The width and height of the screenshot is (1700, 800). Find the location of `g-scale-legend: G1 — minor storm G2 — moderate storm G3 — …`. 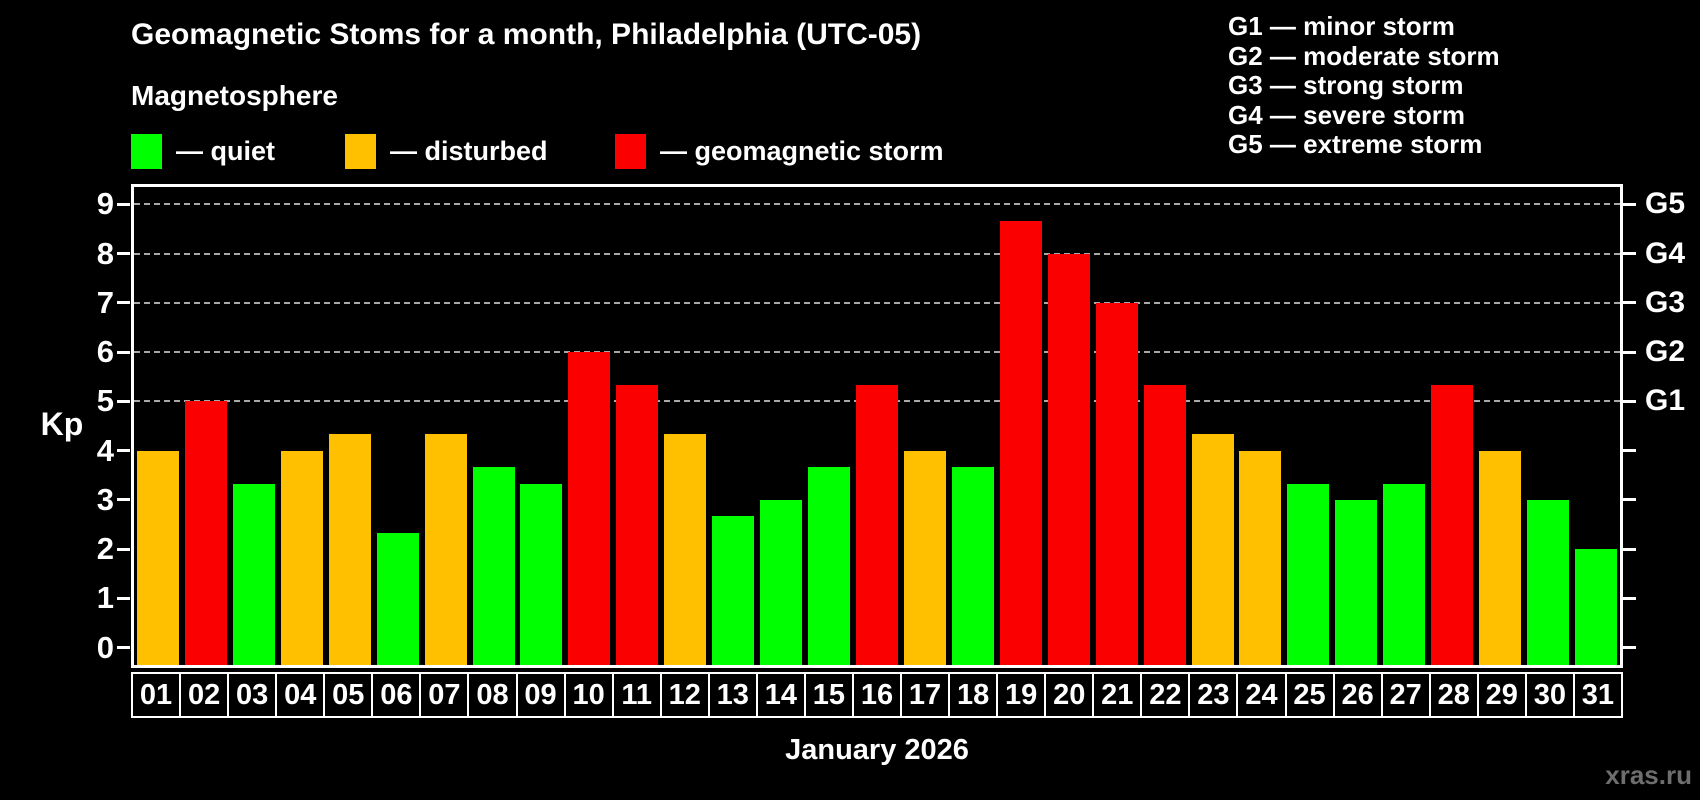

g-scale-legend: G1 — minor storm G2 — moderate storm G3 — … is located at coordinates (1364, 85).